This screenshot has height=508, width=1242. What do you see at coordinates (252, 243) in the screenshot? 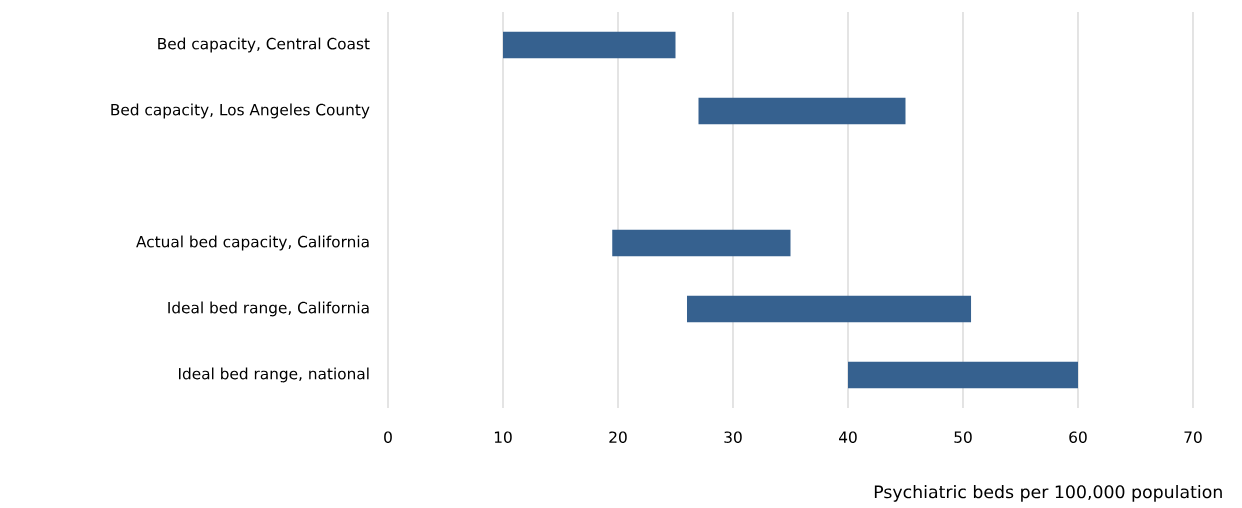
I see `y-tick-label: Actual bed capacity, California` at bounding box center [252, 243].